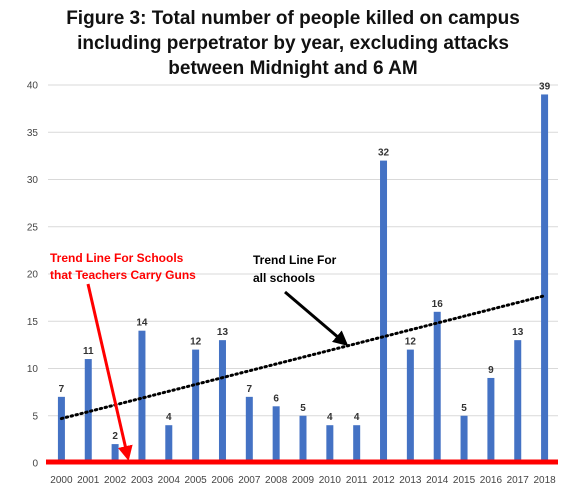  Describe the element at coordinates (491, 480) in the screenshot. I see `x-tick-label: 2016` at that location.